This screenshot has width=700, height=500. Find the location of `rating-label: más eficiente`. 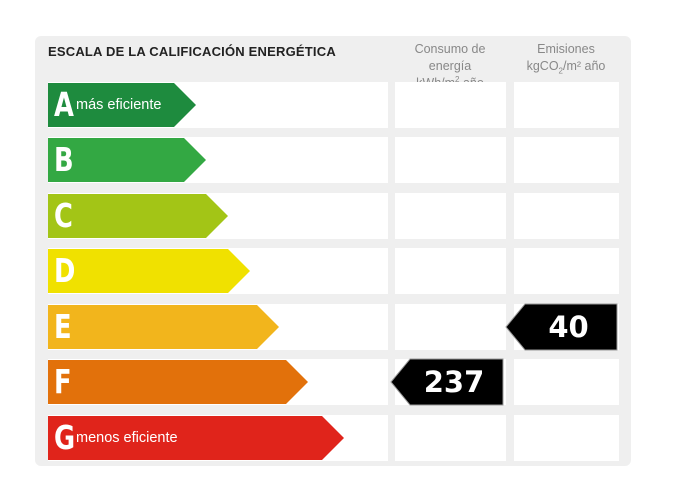

rating-label: más eficiente is located at coordinates (119, 105).